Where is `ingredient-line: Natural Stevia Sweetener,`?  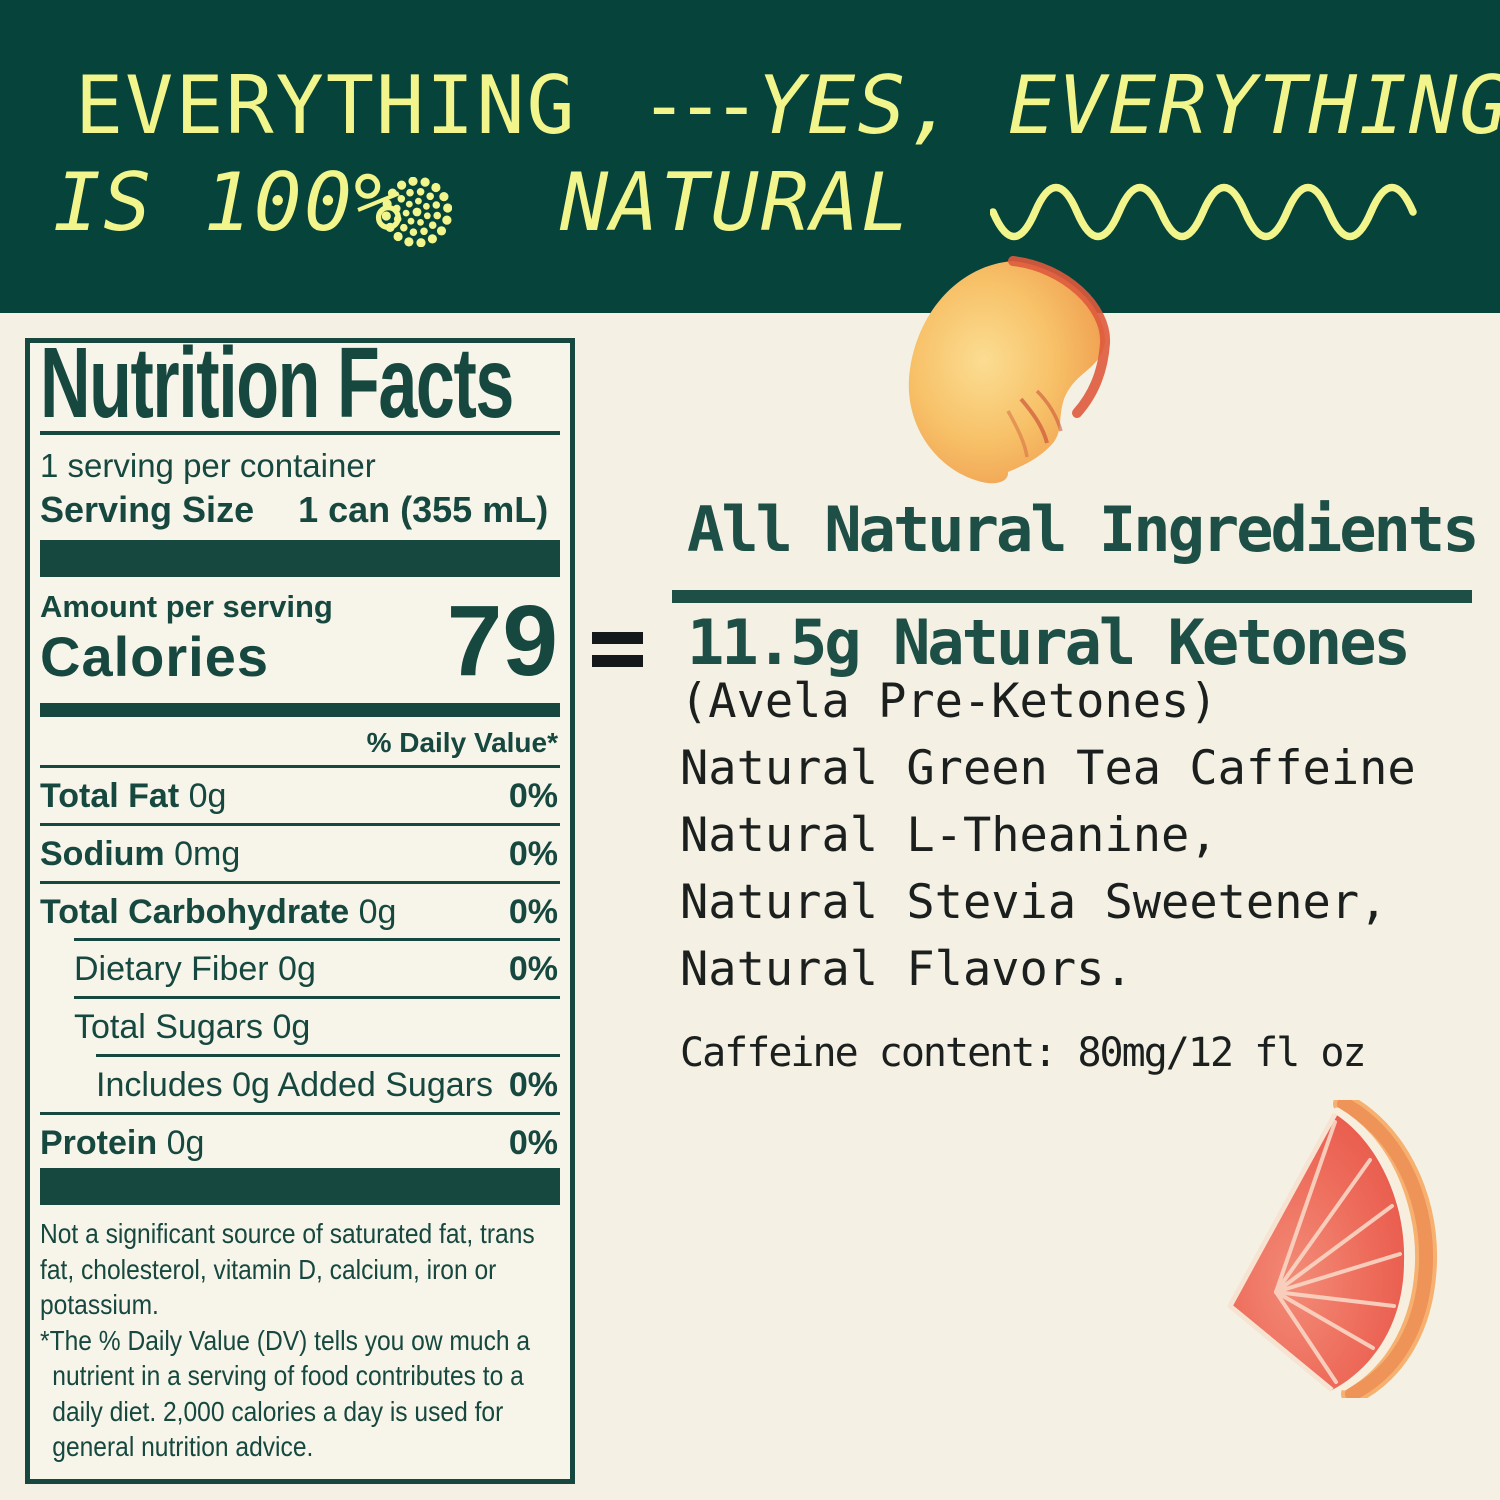 ingredient-line: Natural Stevia Sweetener, is located at coordinates (1034, 902).